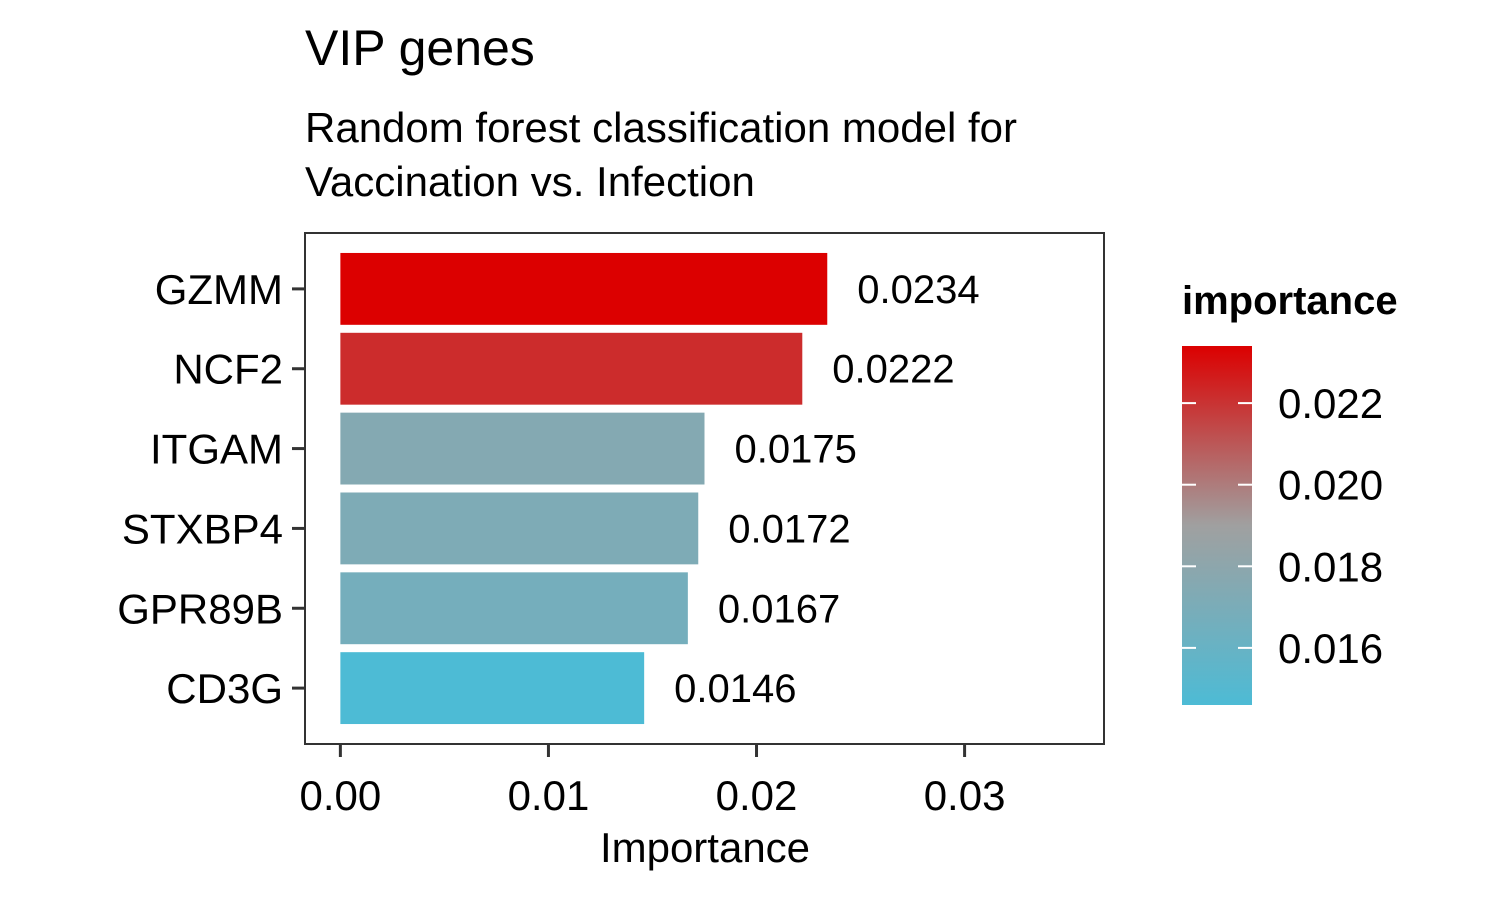  I want to click on legend-title: importance, so click(1290, 301).